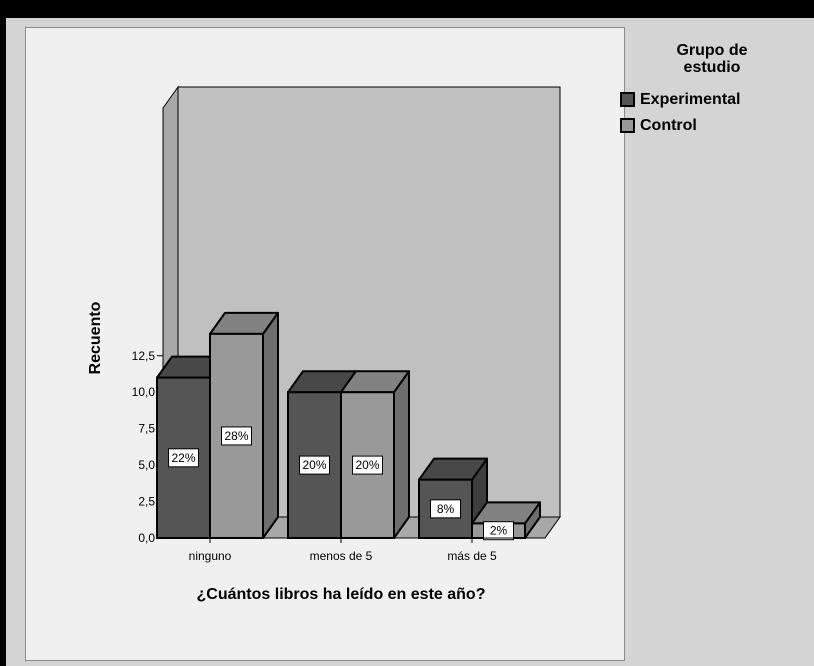  What do you see at coordinates (668, 125) in the screenshot?
I see `legend-label-control: Control` at bounding box center [668, 125].